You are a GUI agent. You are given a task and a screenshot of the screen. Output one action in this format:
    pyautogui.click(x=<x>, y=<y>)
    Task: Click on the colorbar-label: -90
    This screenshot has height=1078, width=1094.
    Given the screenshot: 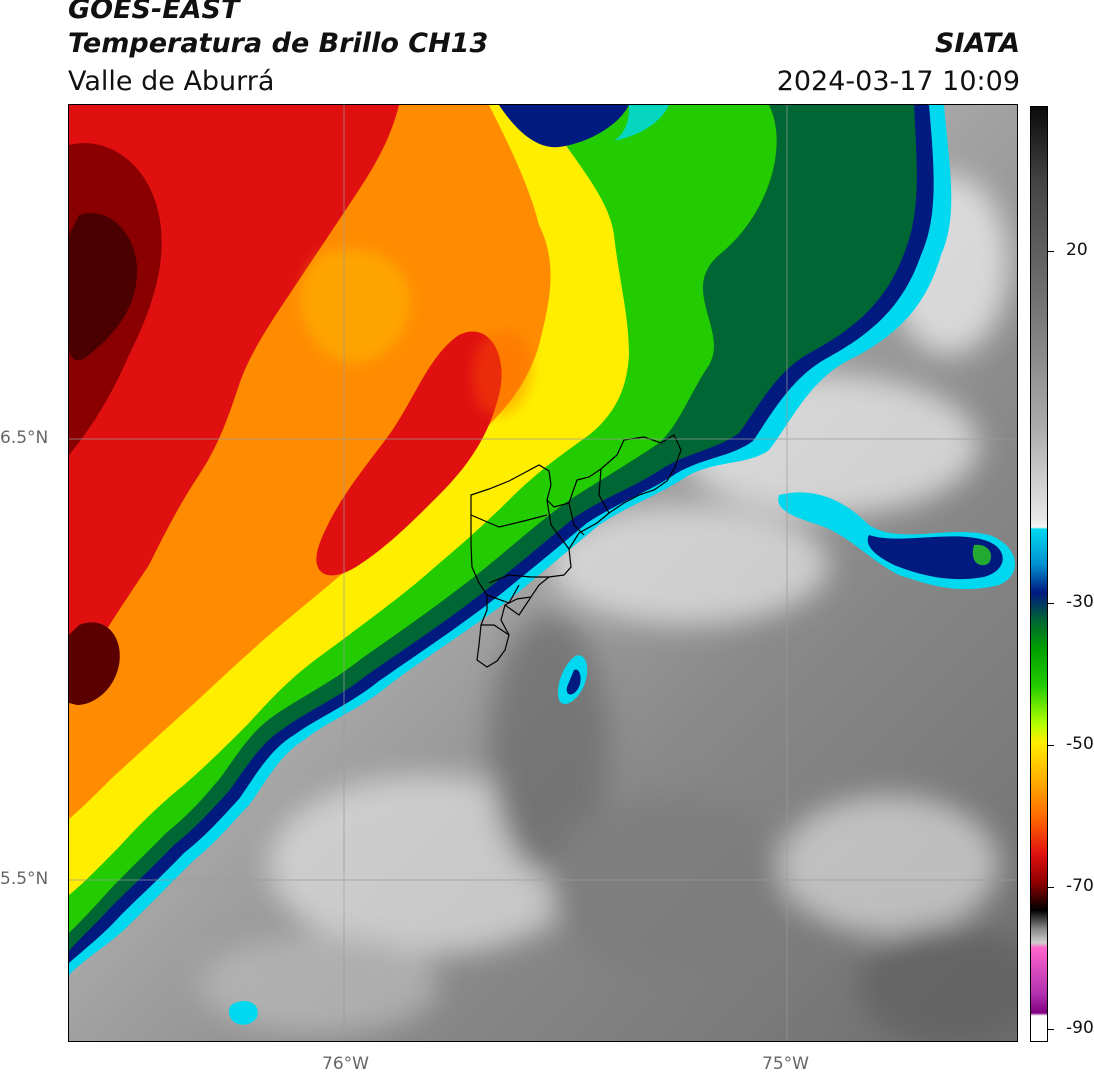 What is the action you would take?
    pyautogui.click(x=1080, y=1028)
    